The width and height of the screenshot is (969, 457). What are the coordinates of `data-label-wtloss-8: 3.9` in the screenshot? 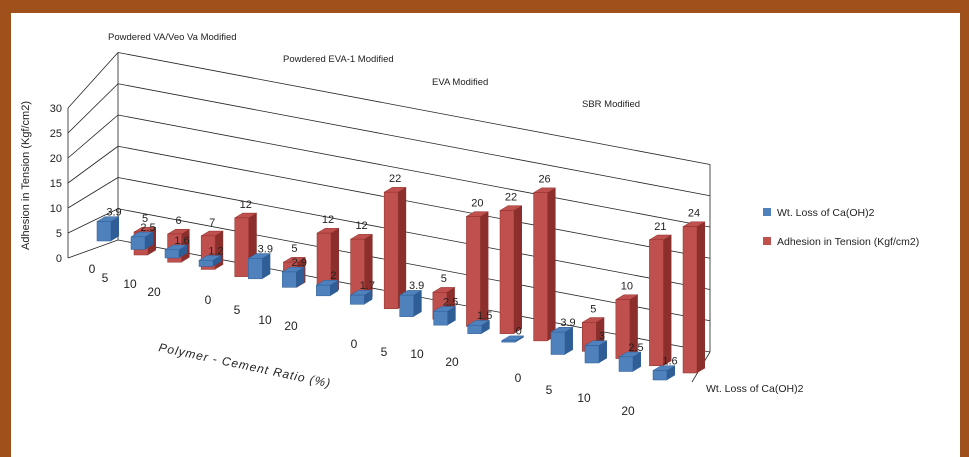 It's located at (416, 286).